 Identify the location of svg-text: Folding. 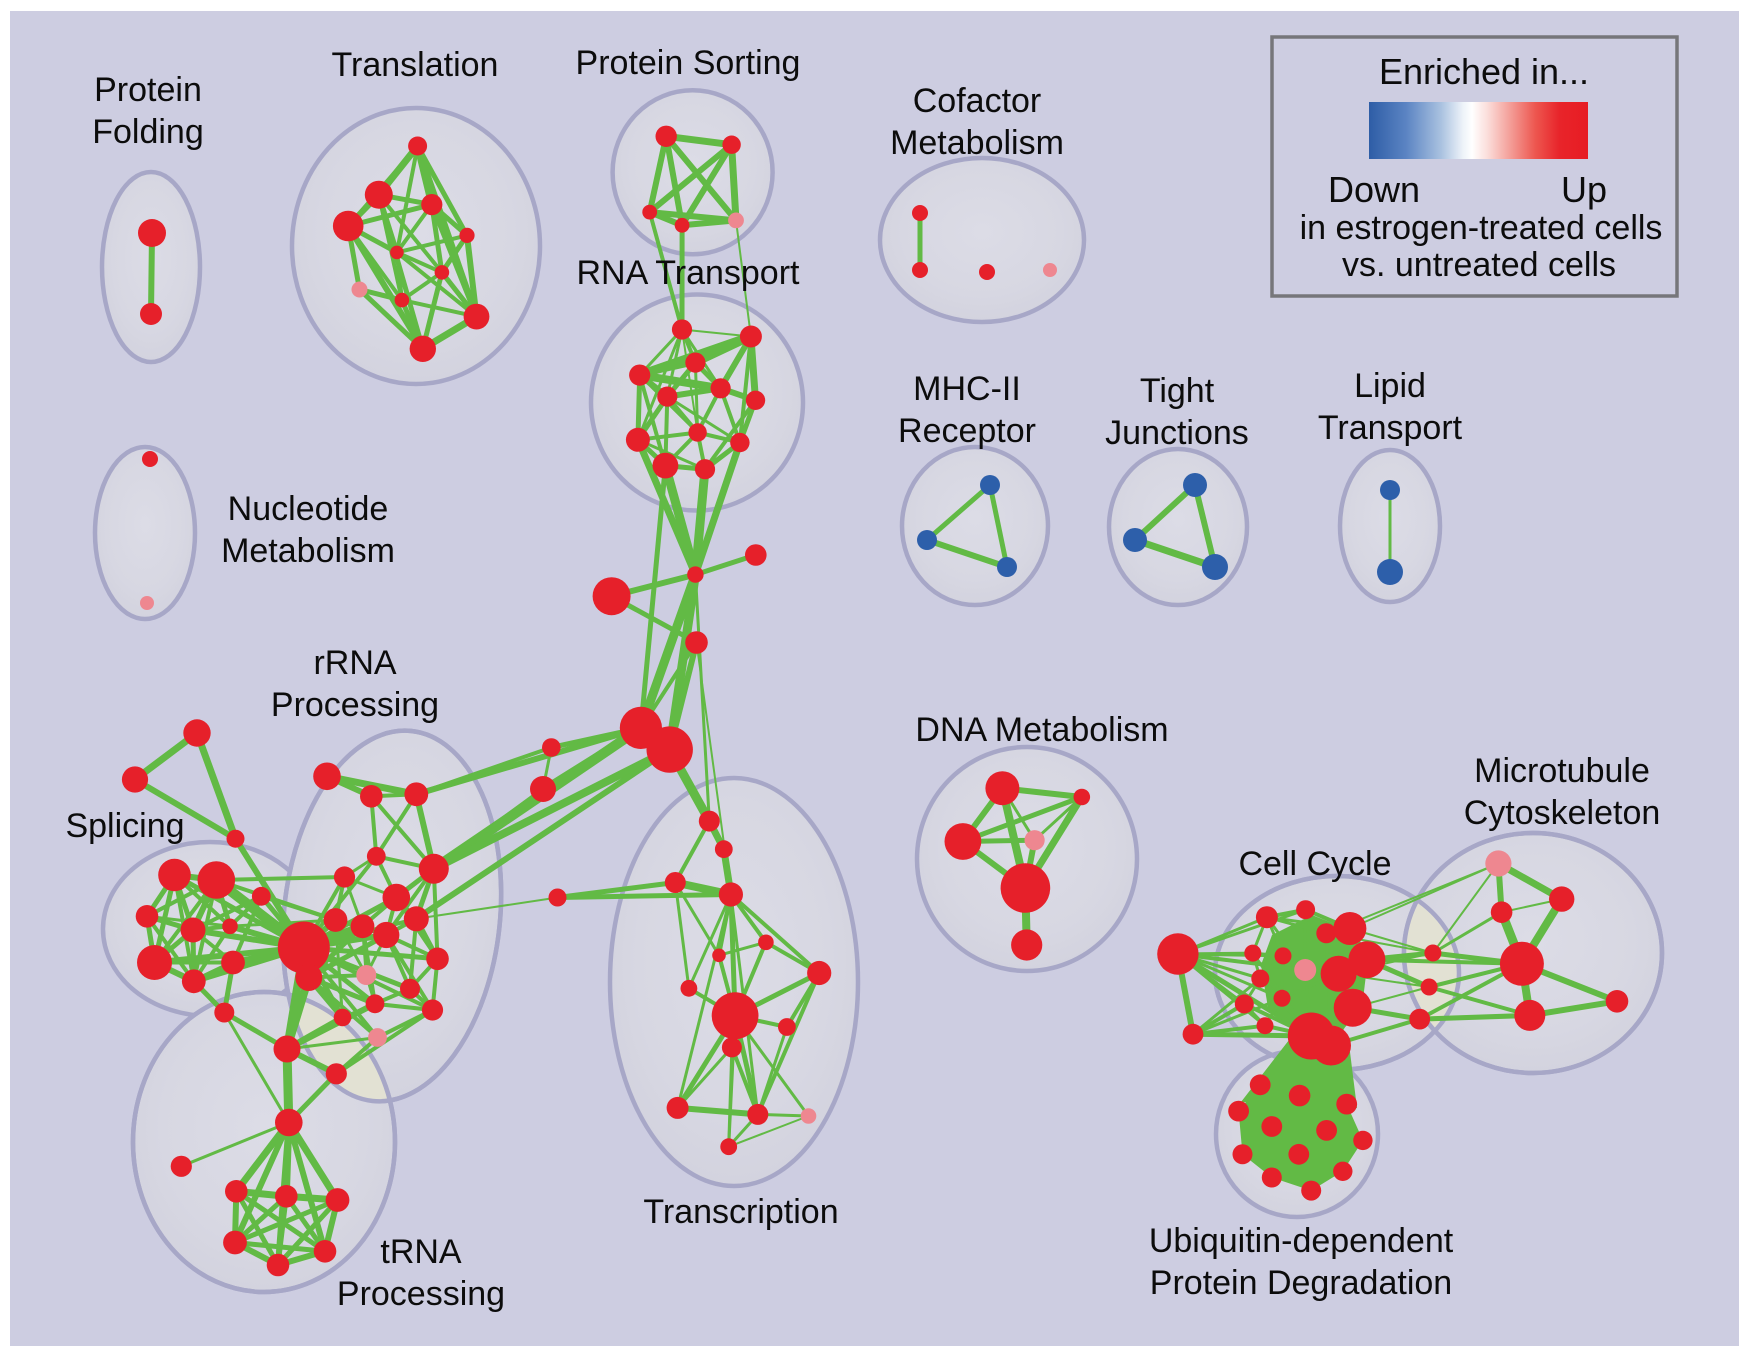
(148, 132).